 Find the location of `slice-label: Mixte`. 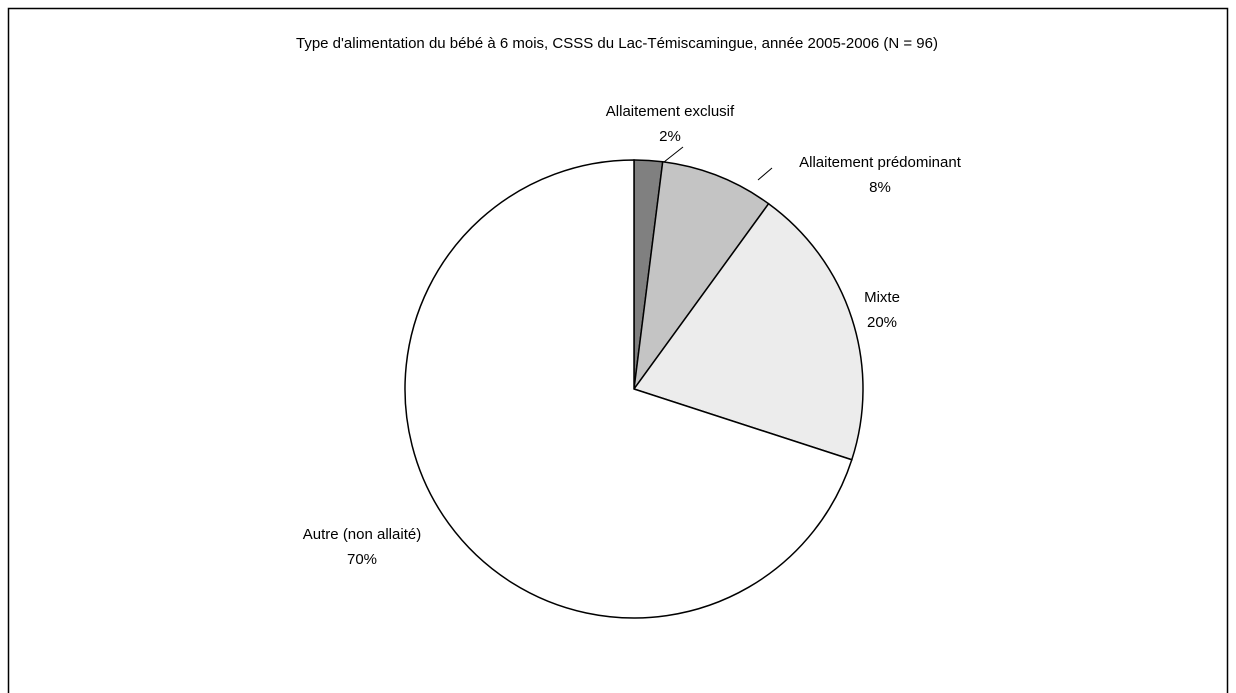

slice-label: Mixte is located at coordinates (882, 297).